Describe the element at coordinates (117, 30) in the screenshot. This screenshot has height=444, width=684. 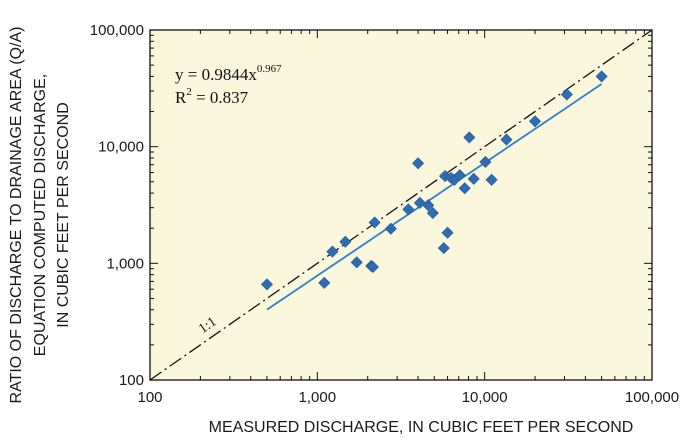
I see `y-tick-label: 100,000` at that location.